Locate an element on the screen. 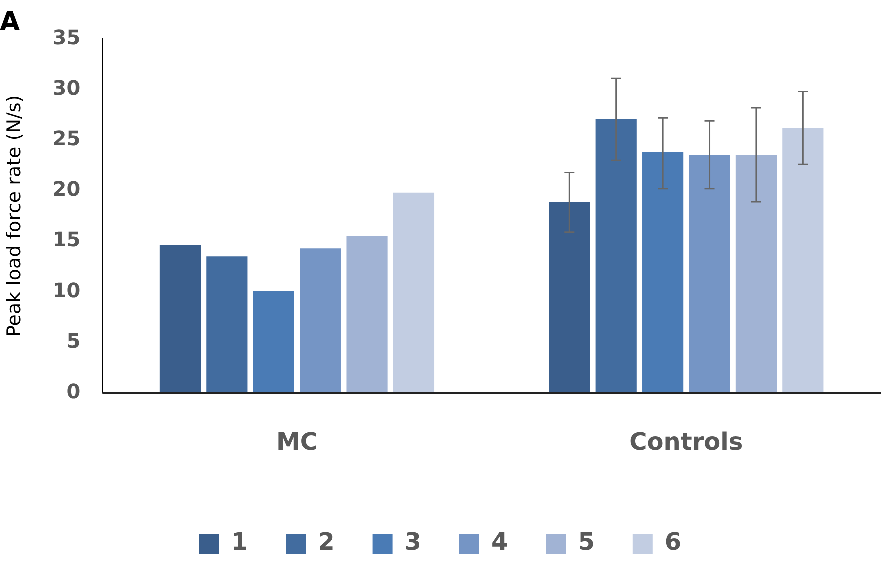  y-tick-label: 0 is located at coordinates (73, 391).